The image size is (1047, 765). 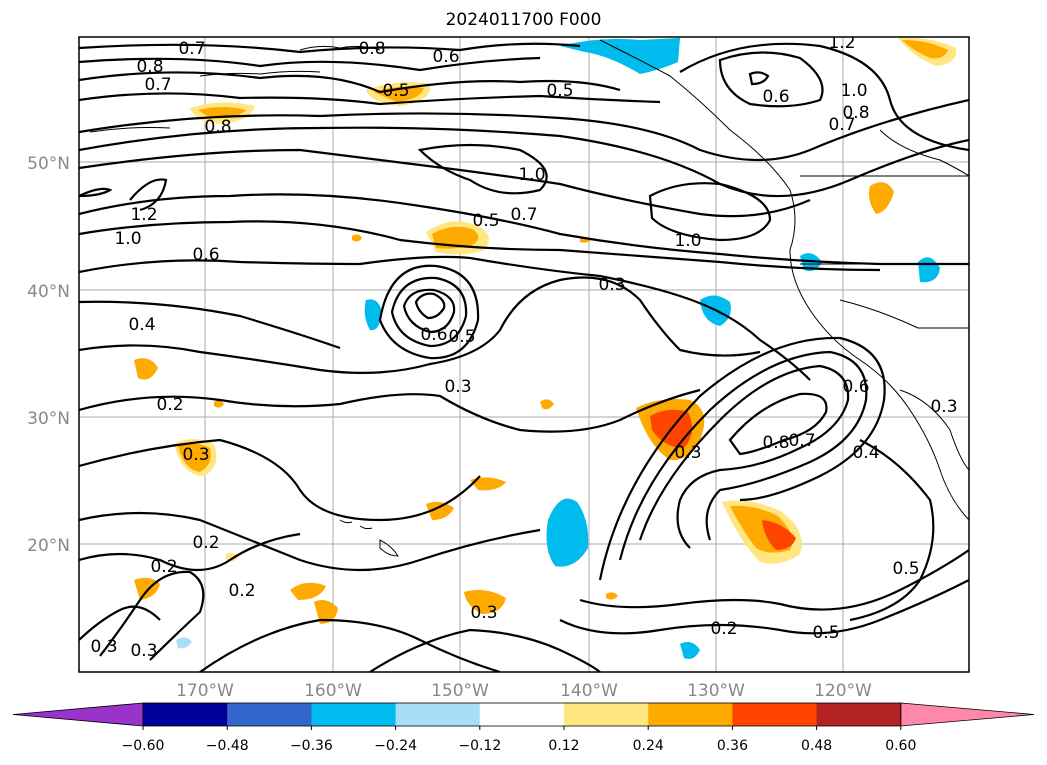 What do you see at coordinates (779, 535) in the screenshot?
I see `anomaly-patch-red` at bounding box center [779, 535].